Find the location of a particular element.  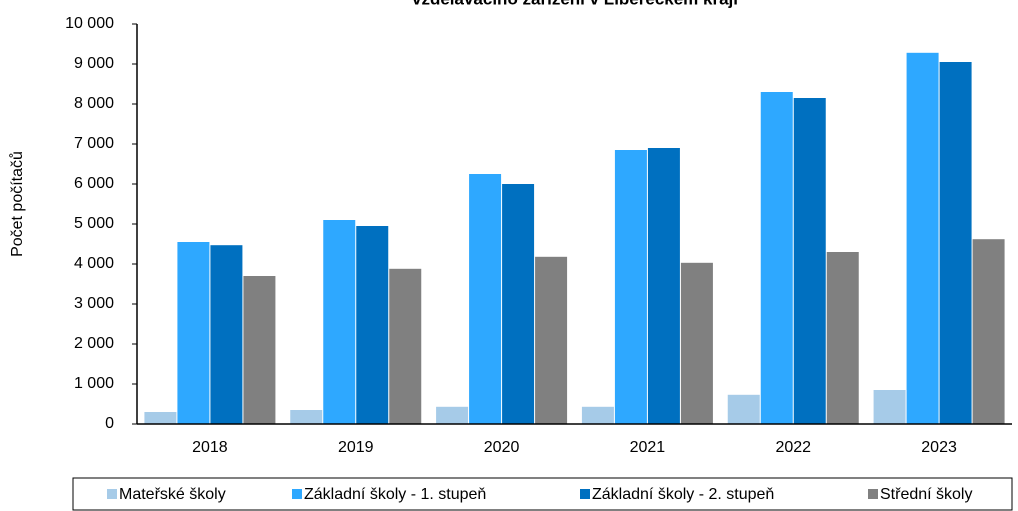

y-axis-label: Počet počítačů is located at coordinates (17, 204).